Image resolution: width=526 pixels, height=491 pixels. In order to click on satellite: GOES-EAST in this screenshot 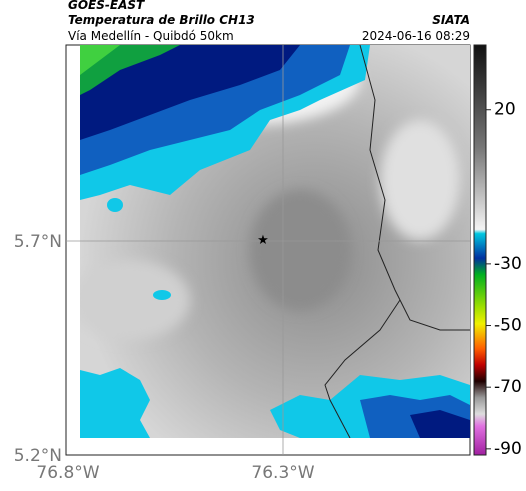, I will do `click(106, 6)`.